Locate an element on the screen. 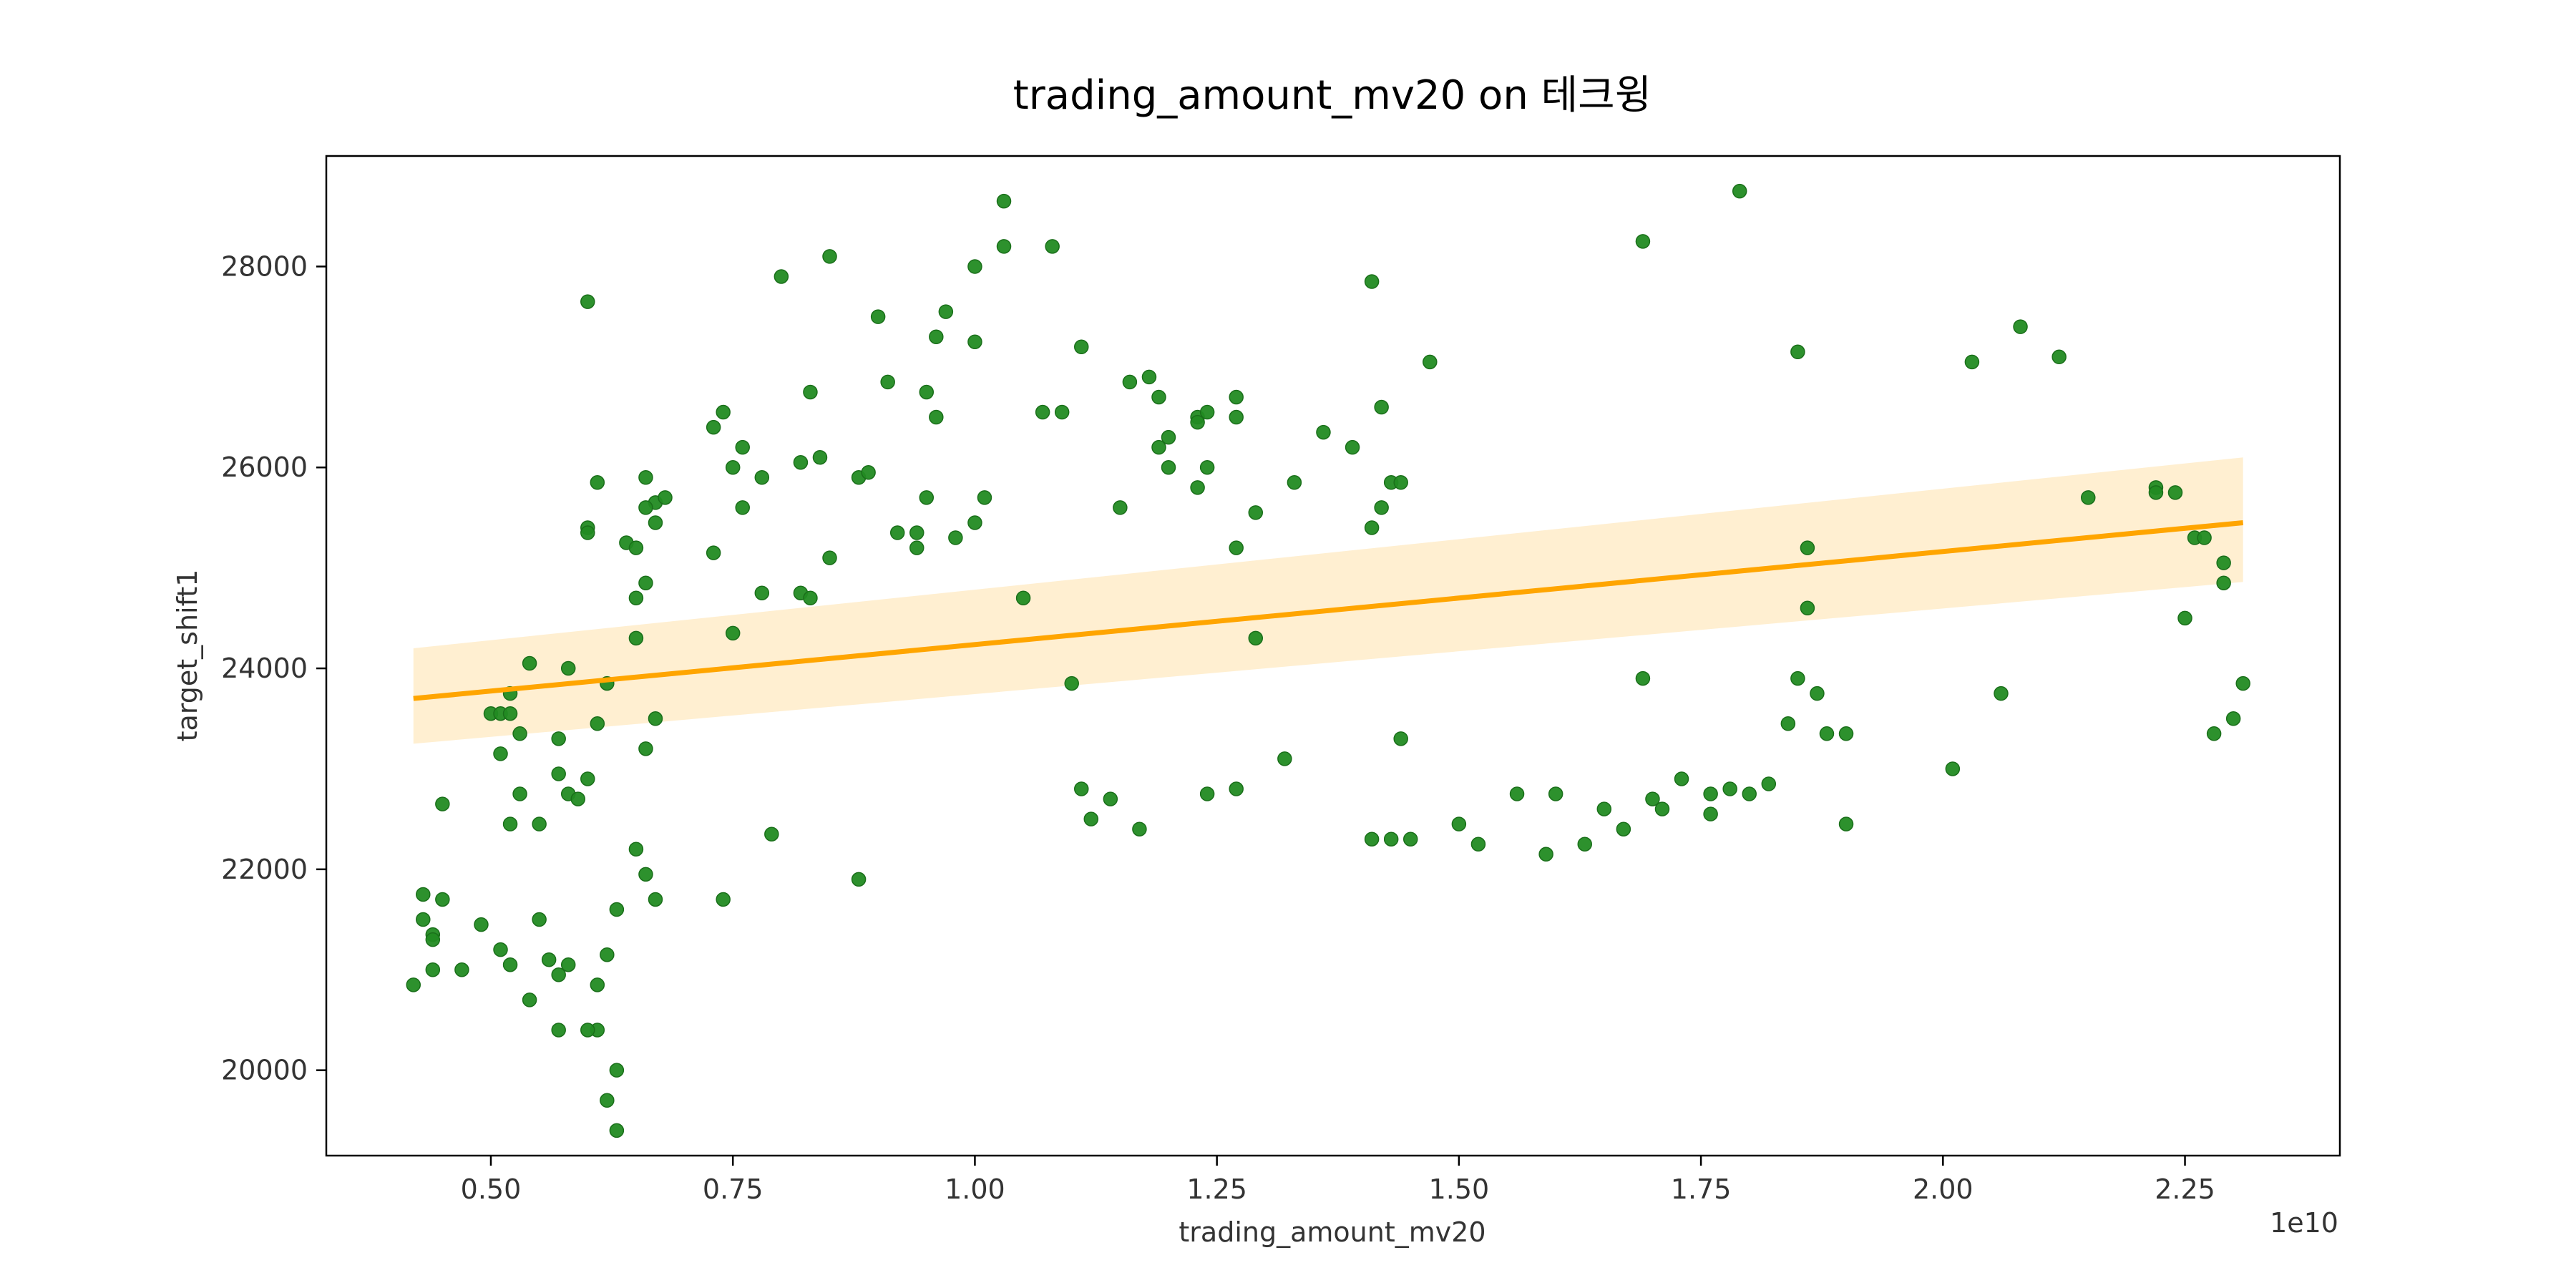 This screenshot has height=1288, width=2576. x-axis-offset-label: 1e10 is located at coordinates (2304, 1223).